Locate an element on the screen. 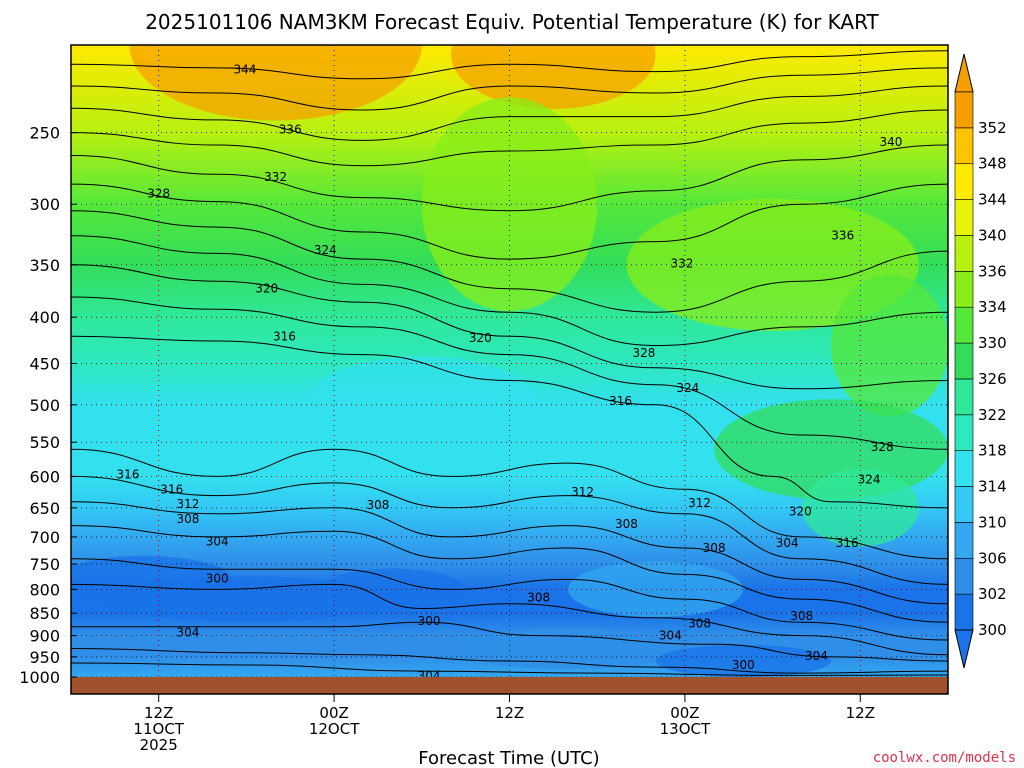 The height and width of the screenshot is (768, 1024). y-tick-label: 350 is located at coordinates (44, 265).